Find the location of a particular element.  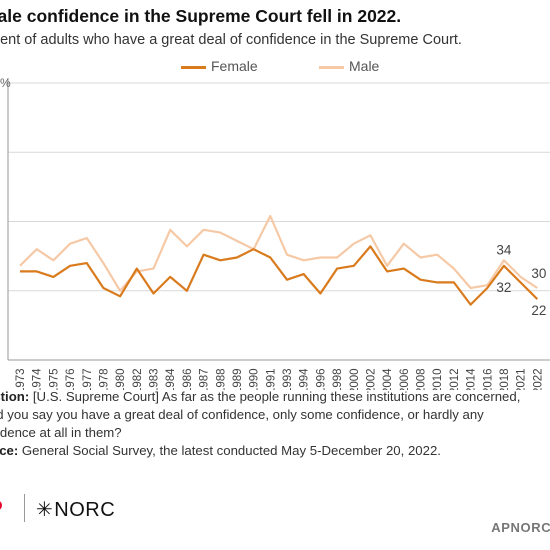

x-tick-label: 1982 is located at coordinates (138, 379).